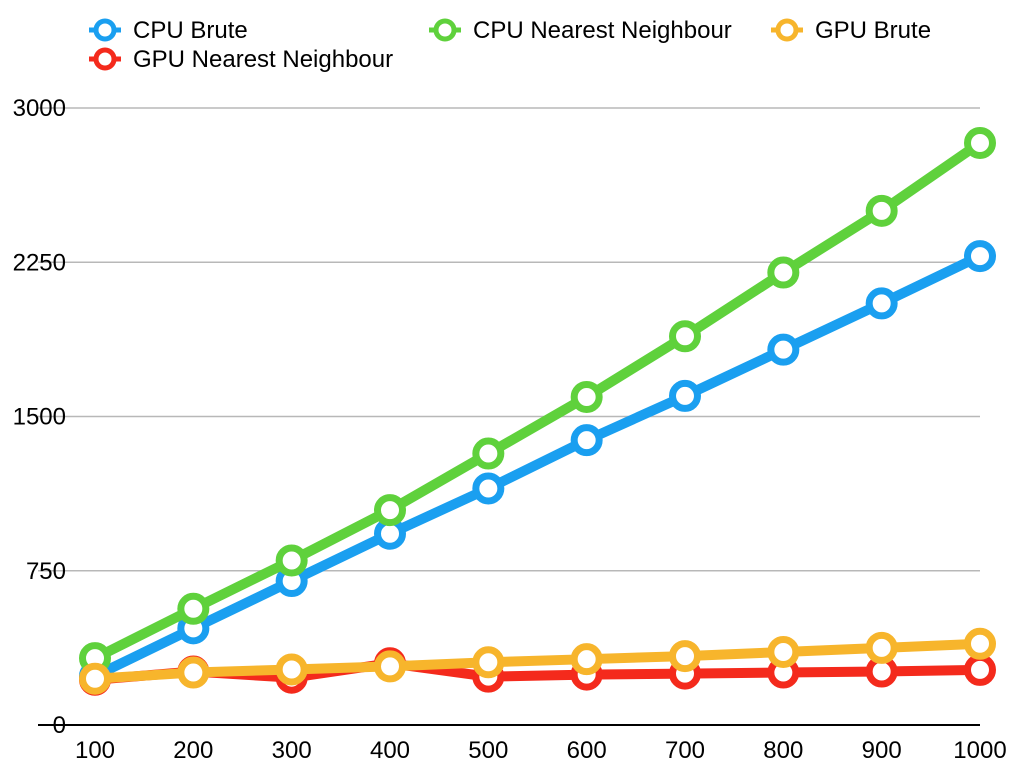 The image size is (1018, 772). What do you see at coordinates (541, 750) in the screenshot?
I see `x-axis-tick-labels: 100 200 300 400 500 600 700 800 900 1000` at bounding box center [541, 750].